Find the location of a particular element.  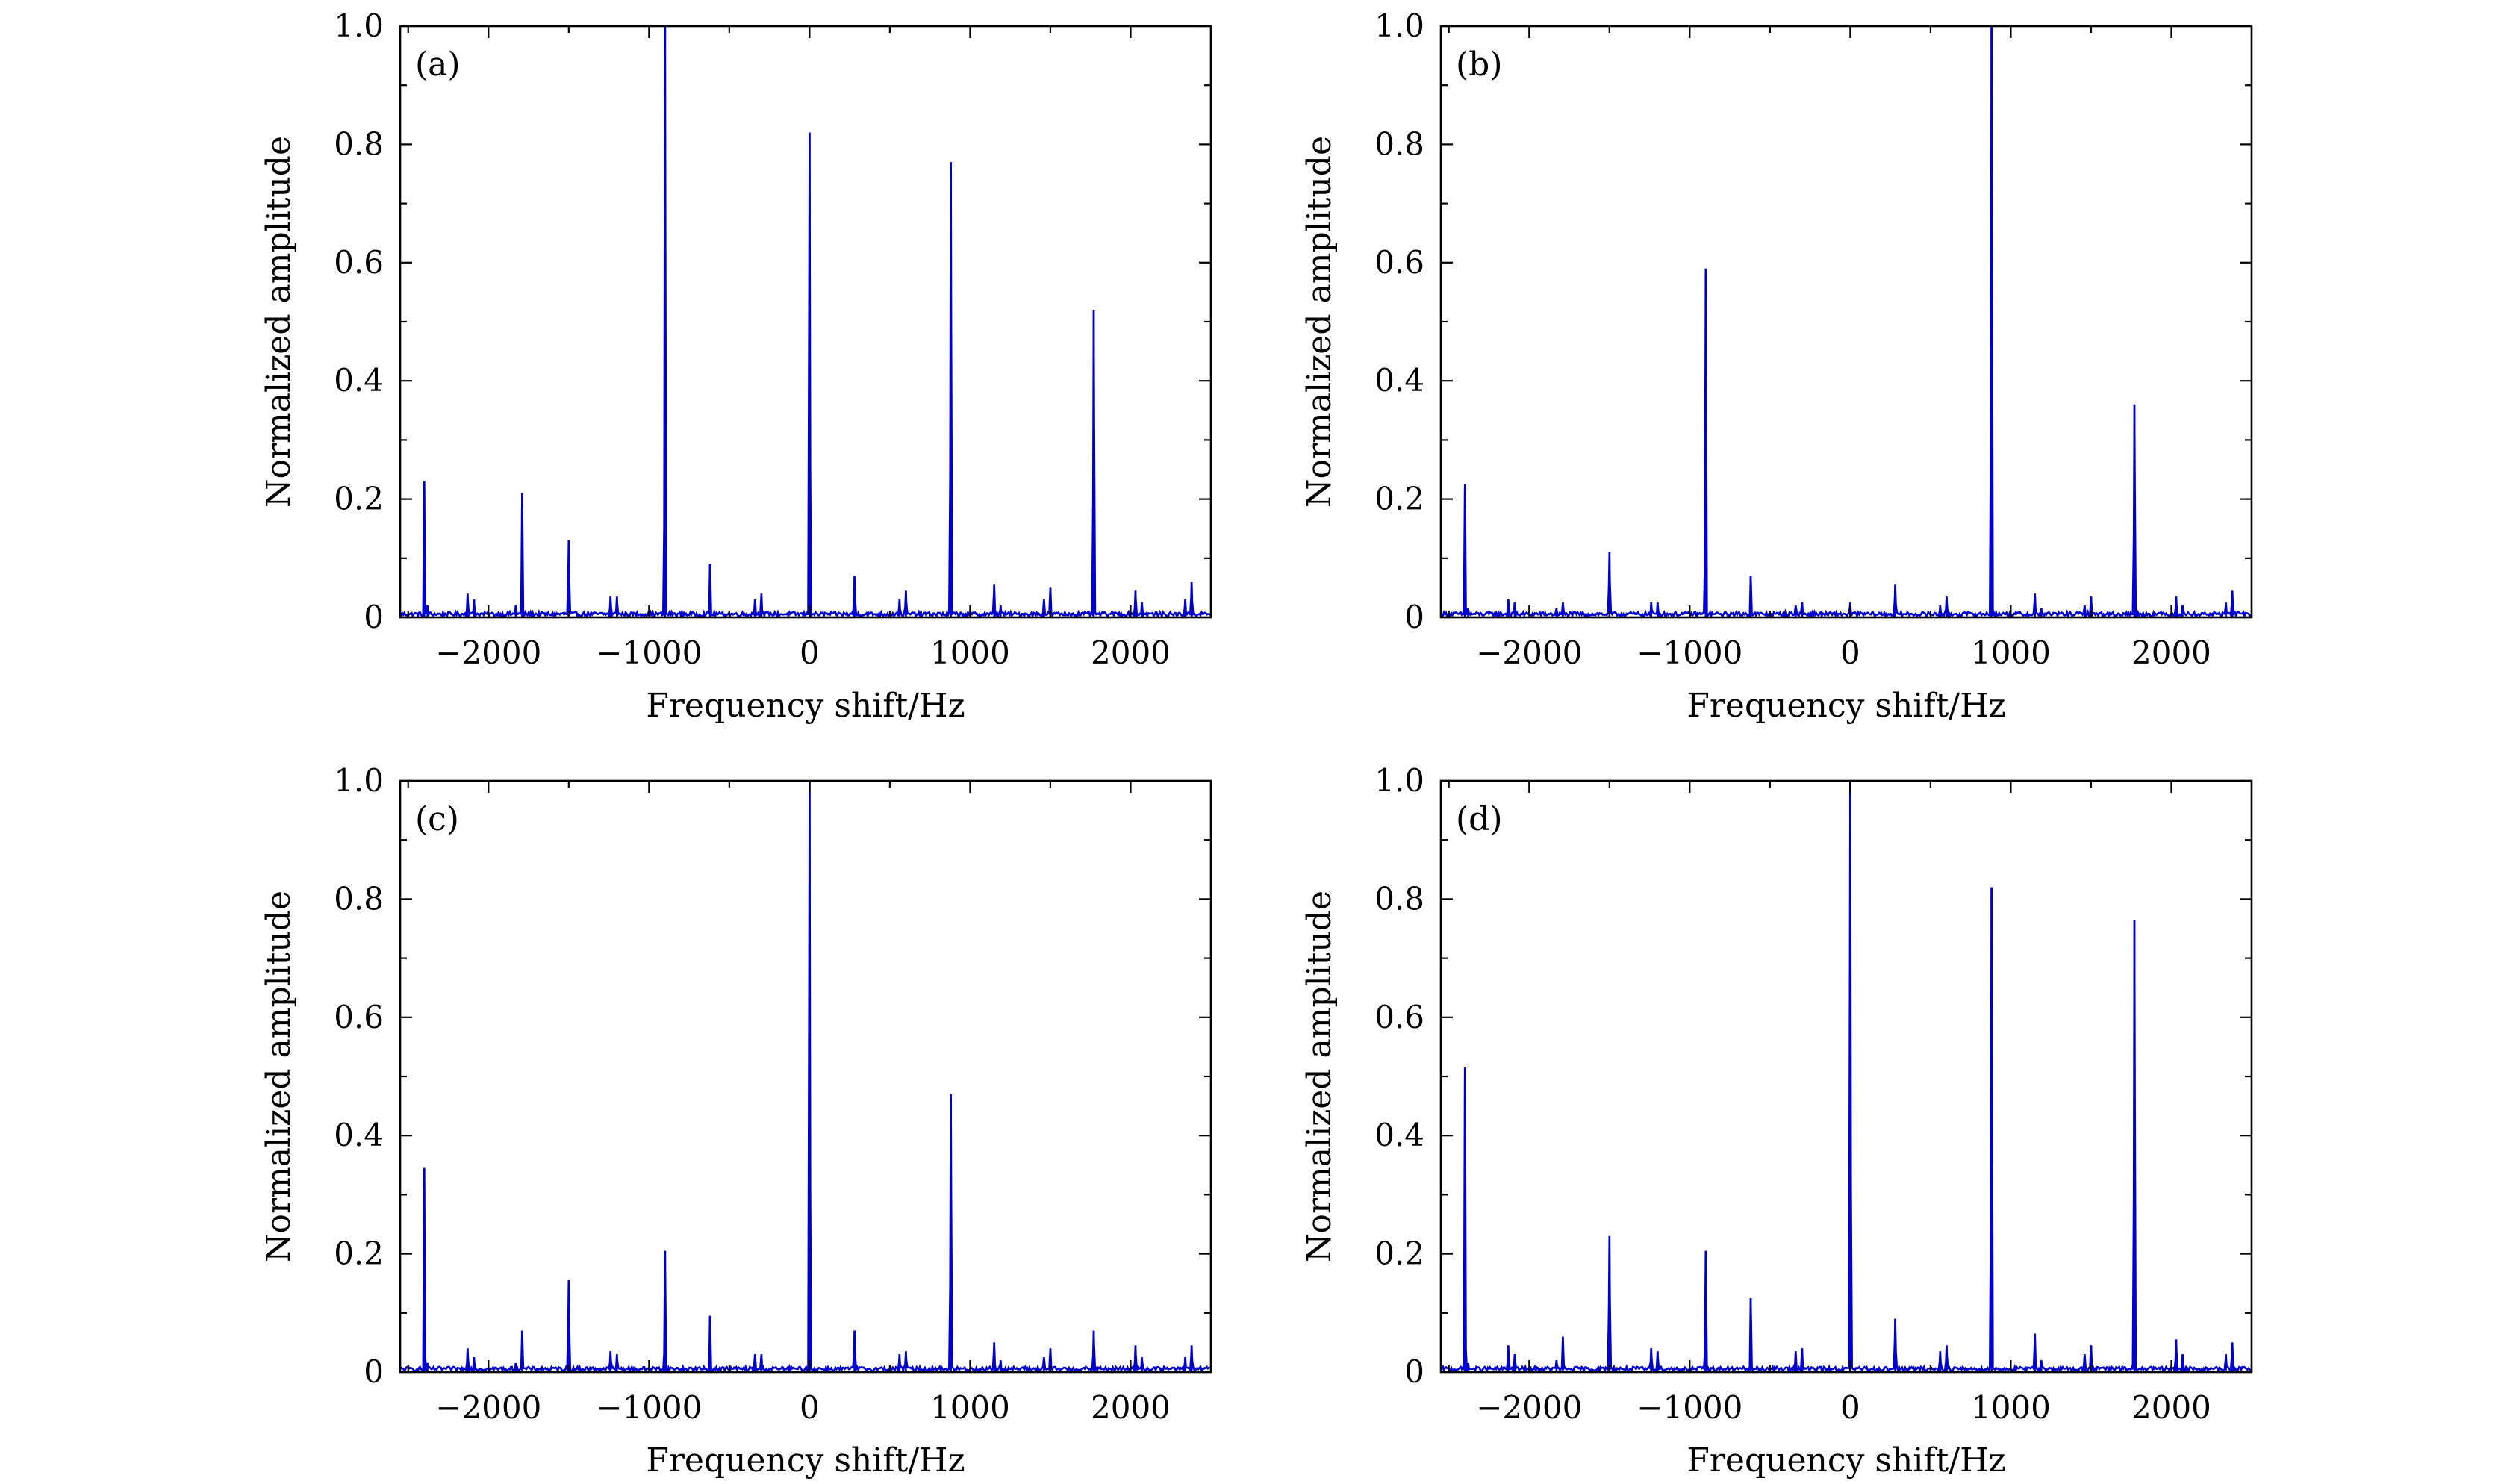

xtick-label-c: 0 is located at coordinates (810, 1407).